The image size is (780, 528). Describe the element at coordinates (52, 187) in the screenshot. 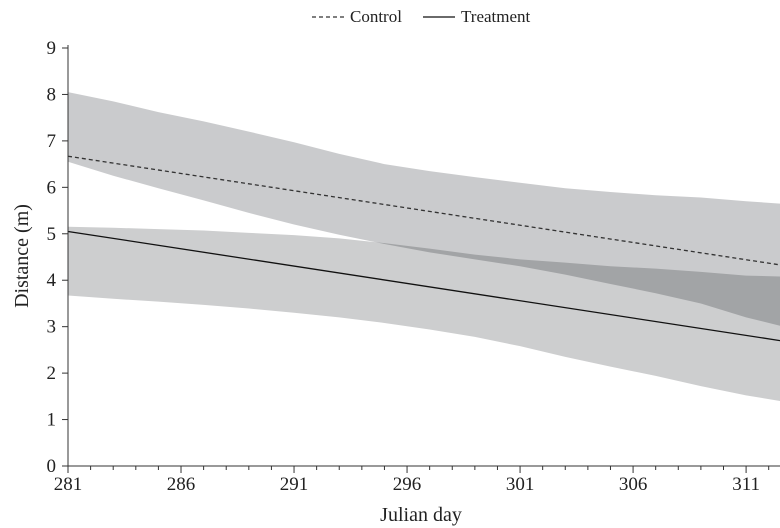

I see `y-tick-label: 6` at that location.